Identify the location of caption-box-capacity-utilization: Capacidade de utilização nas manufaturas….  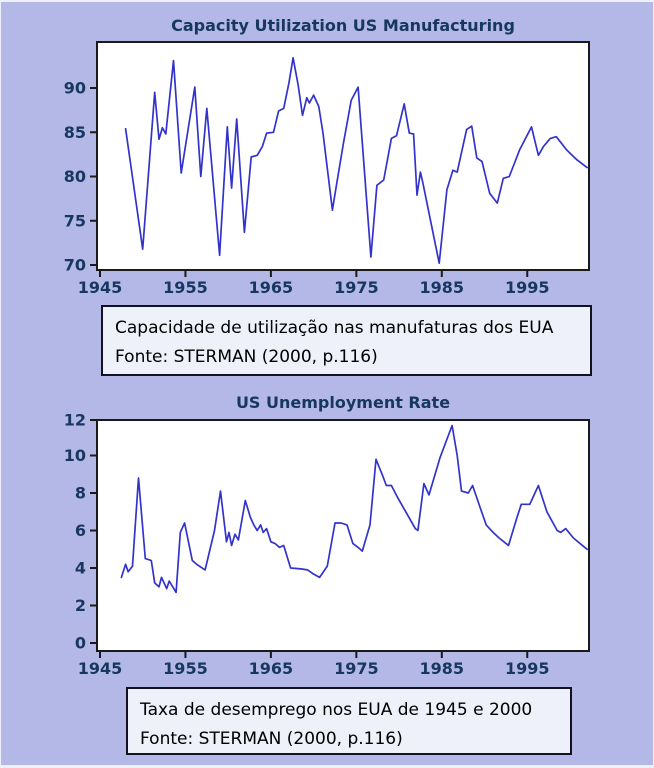
(346, 340).